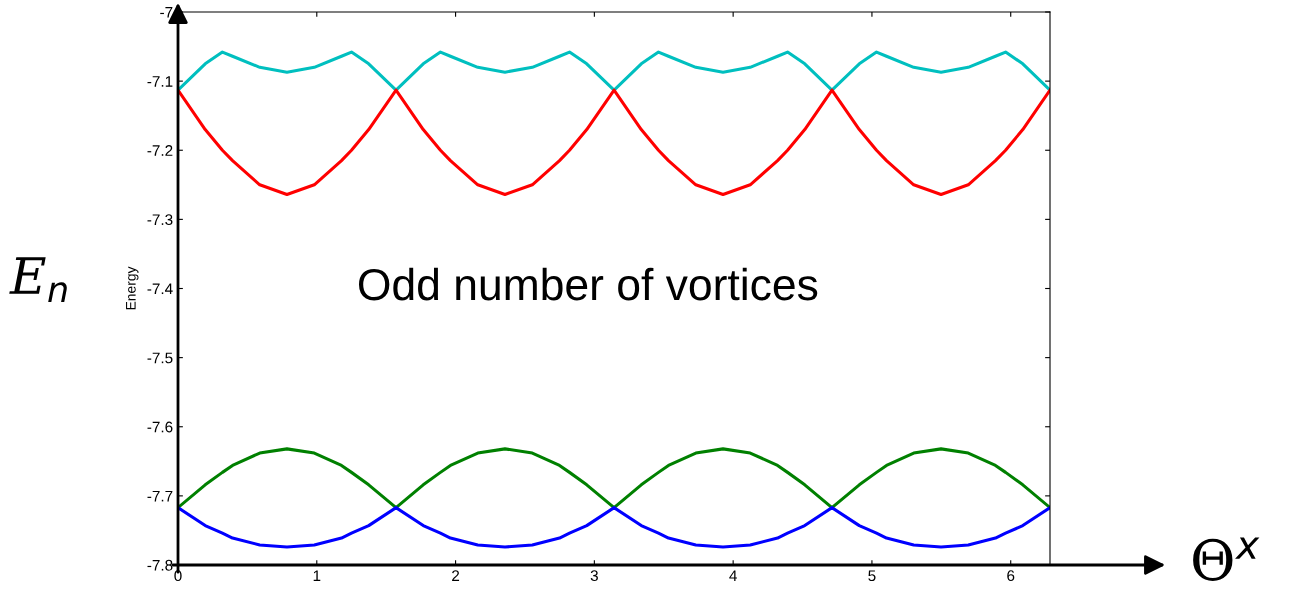  Describe the element at coordinates (160, 496) in the screenshot. I see `y-tick-label: -7.7` at that location.